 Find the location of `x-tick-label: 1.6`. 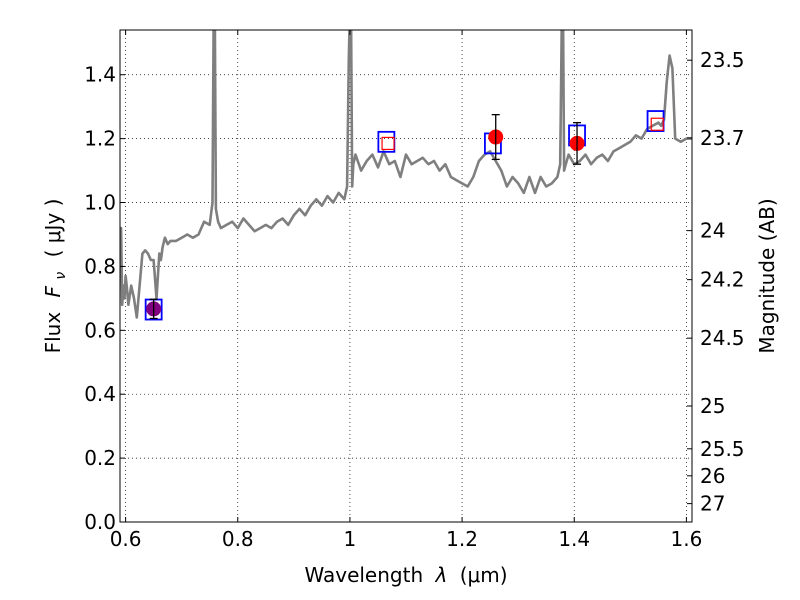

x-tick-label: 1.6 is located at coordinates (686, 539).